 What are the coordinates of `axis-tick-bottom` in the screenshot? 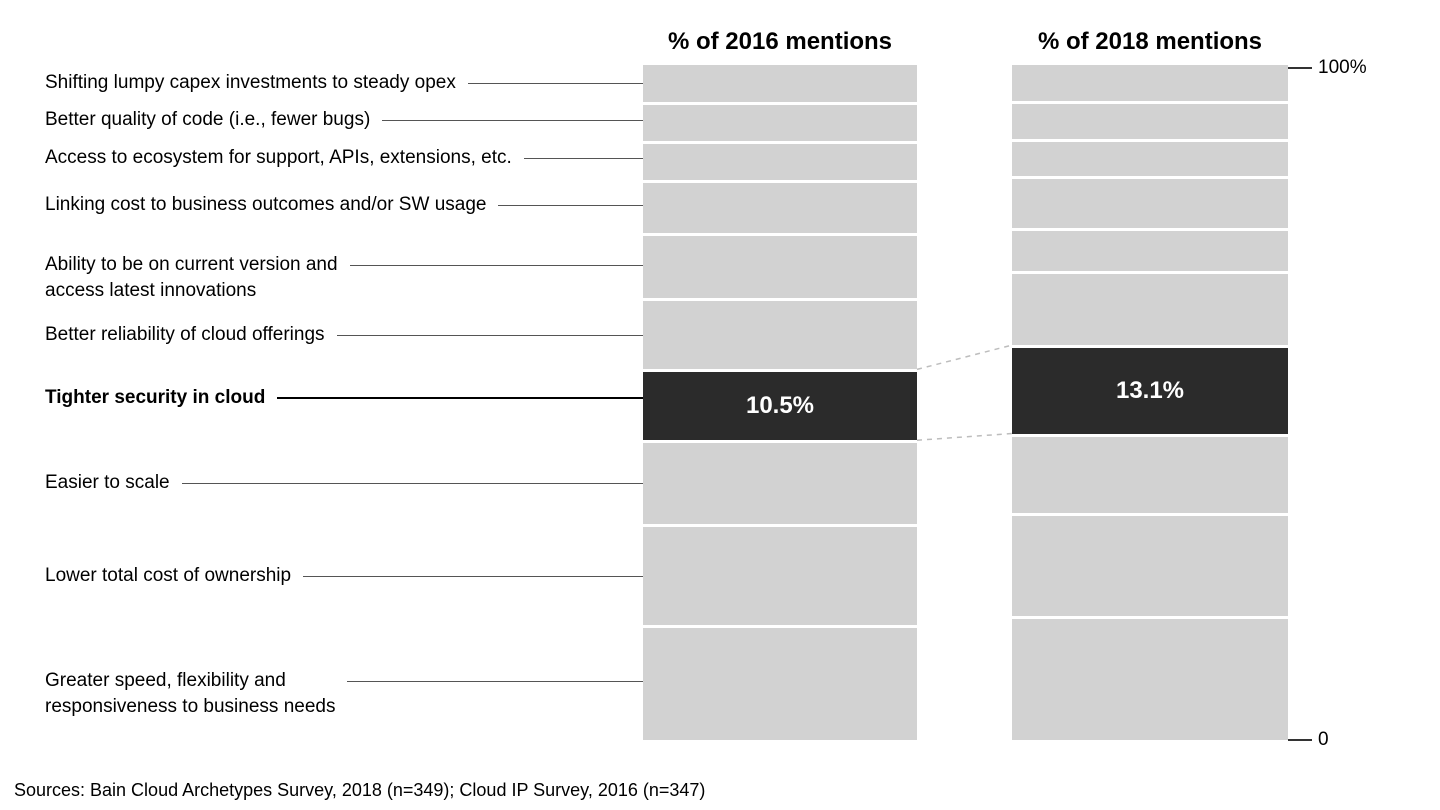 It's located at (1300, 740).